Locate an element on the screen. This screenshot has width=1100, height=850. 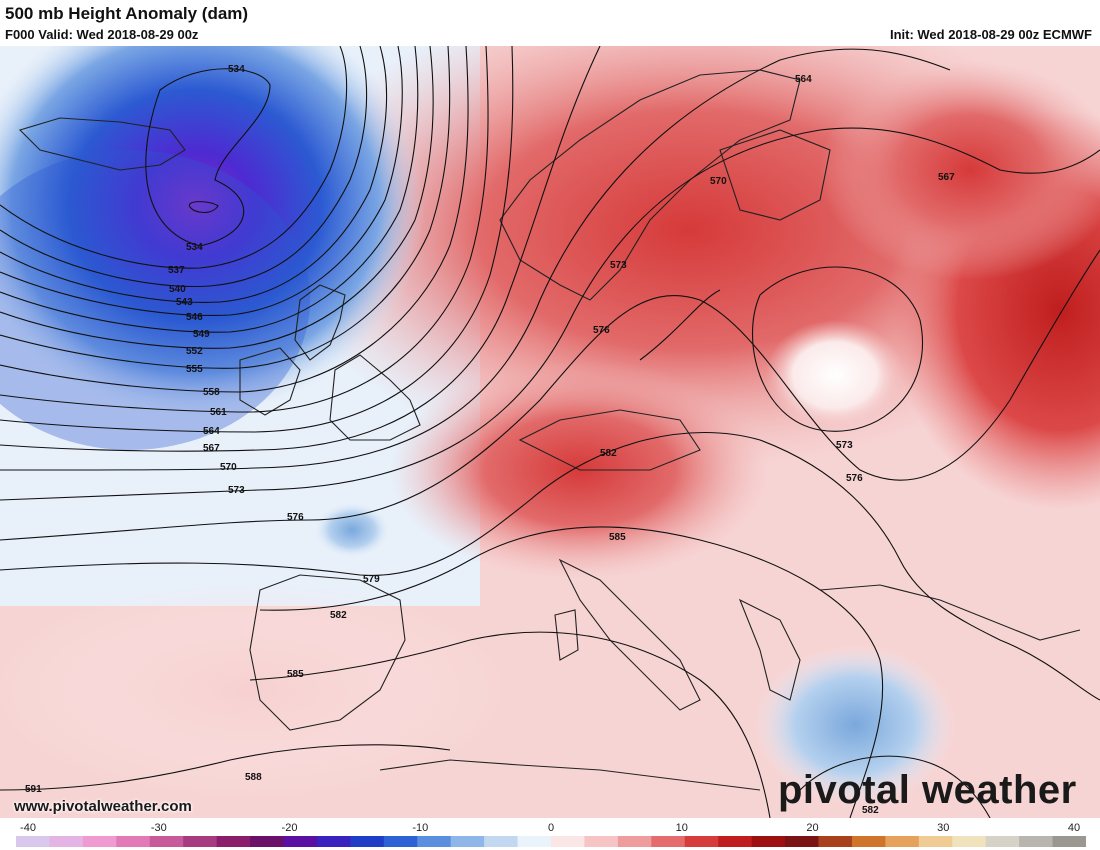
brand-logo-left: pivotal is located at coordinates (844, 790).